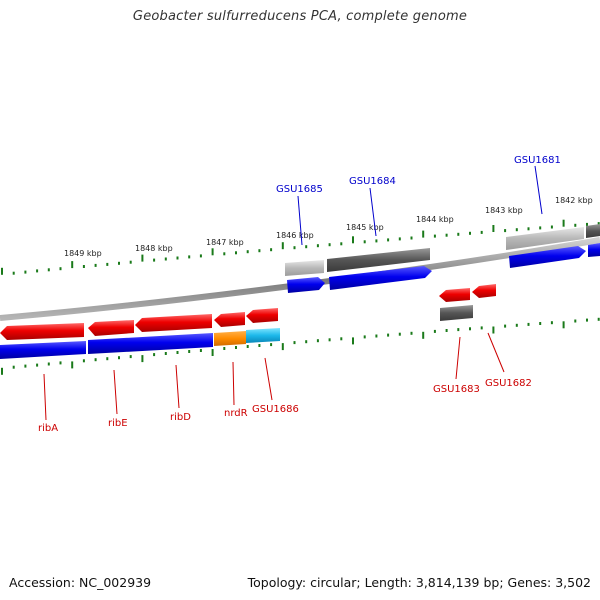 Image resolution: width=600 pixels, height=600 pixels. What do you see at coordinates (378, 260) in the screenshot?
I see `gene-gsu1684-shade` at bounding box center [378, 260].